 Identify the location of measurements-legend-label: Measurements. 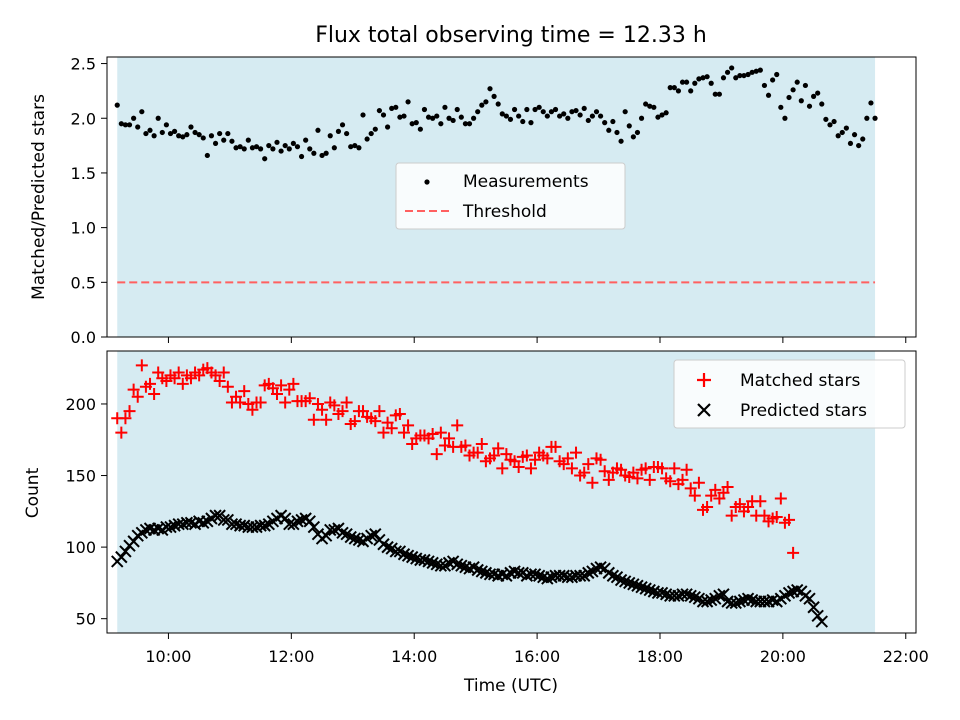
(526, 182).